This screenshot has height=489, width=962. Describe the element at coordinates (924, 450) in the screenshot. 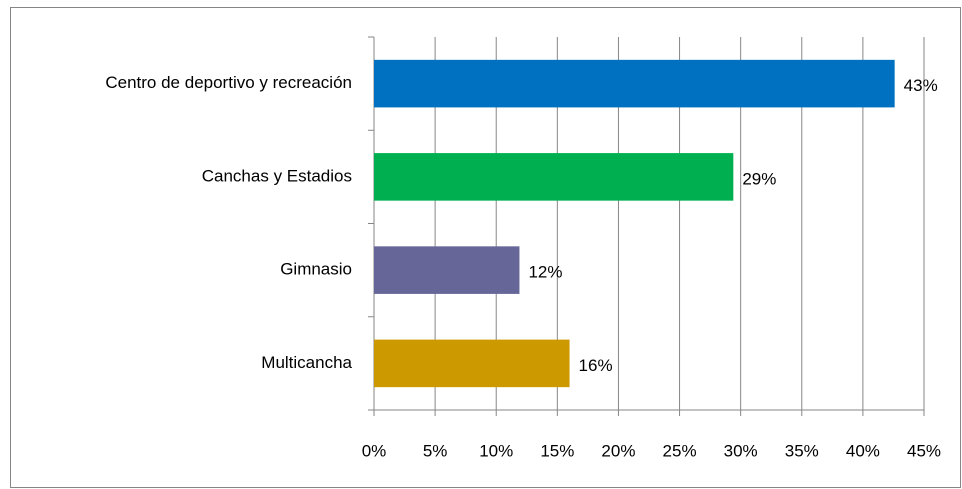

I see `x-tick-label: 45%` at that location.